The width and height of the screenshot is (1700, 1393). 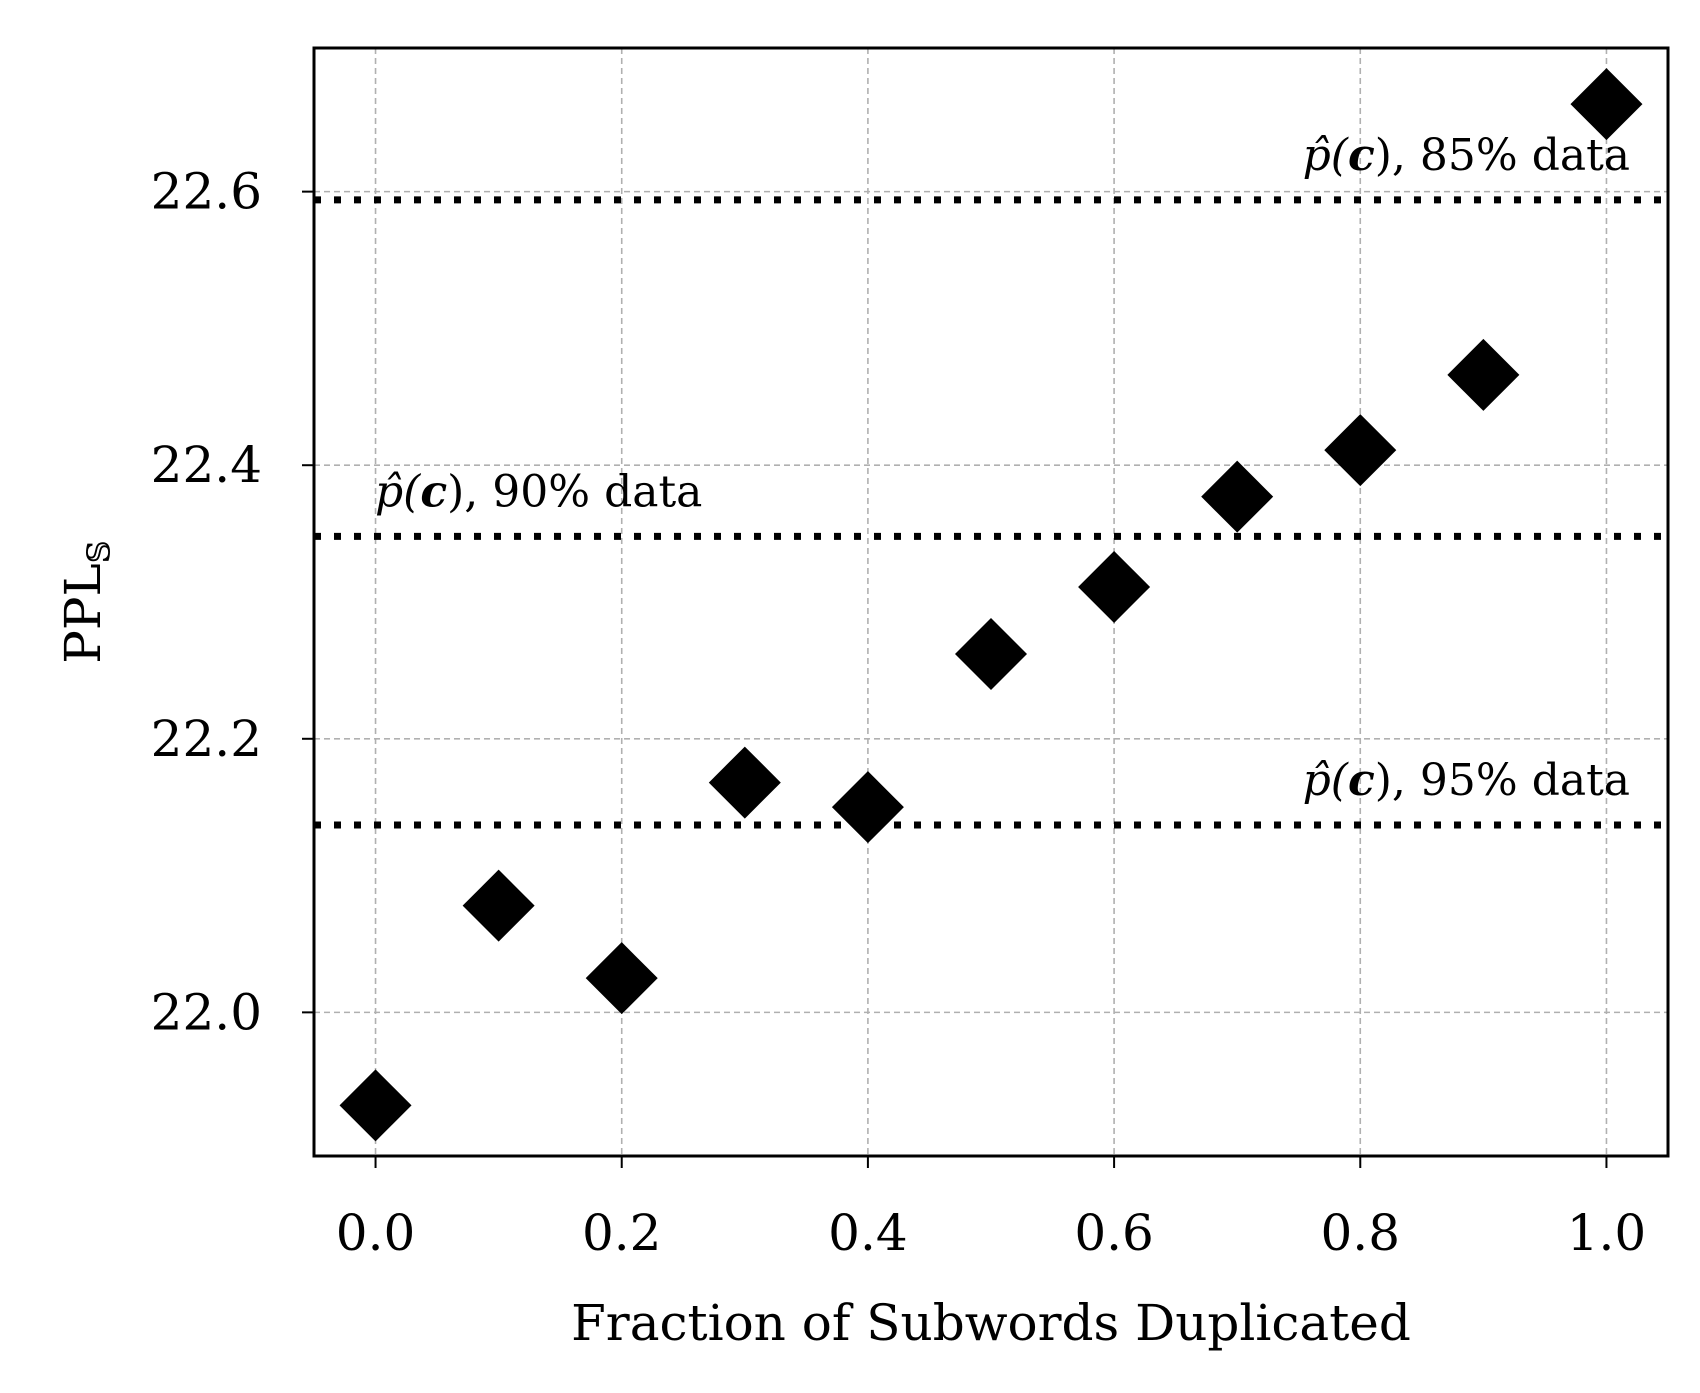 I want to click on y-tick-label: 22.0, so click(x=206, y=1012).